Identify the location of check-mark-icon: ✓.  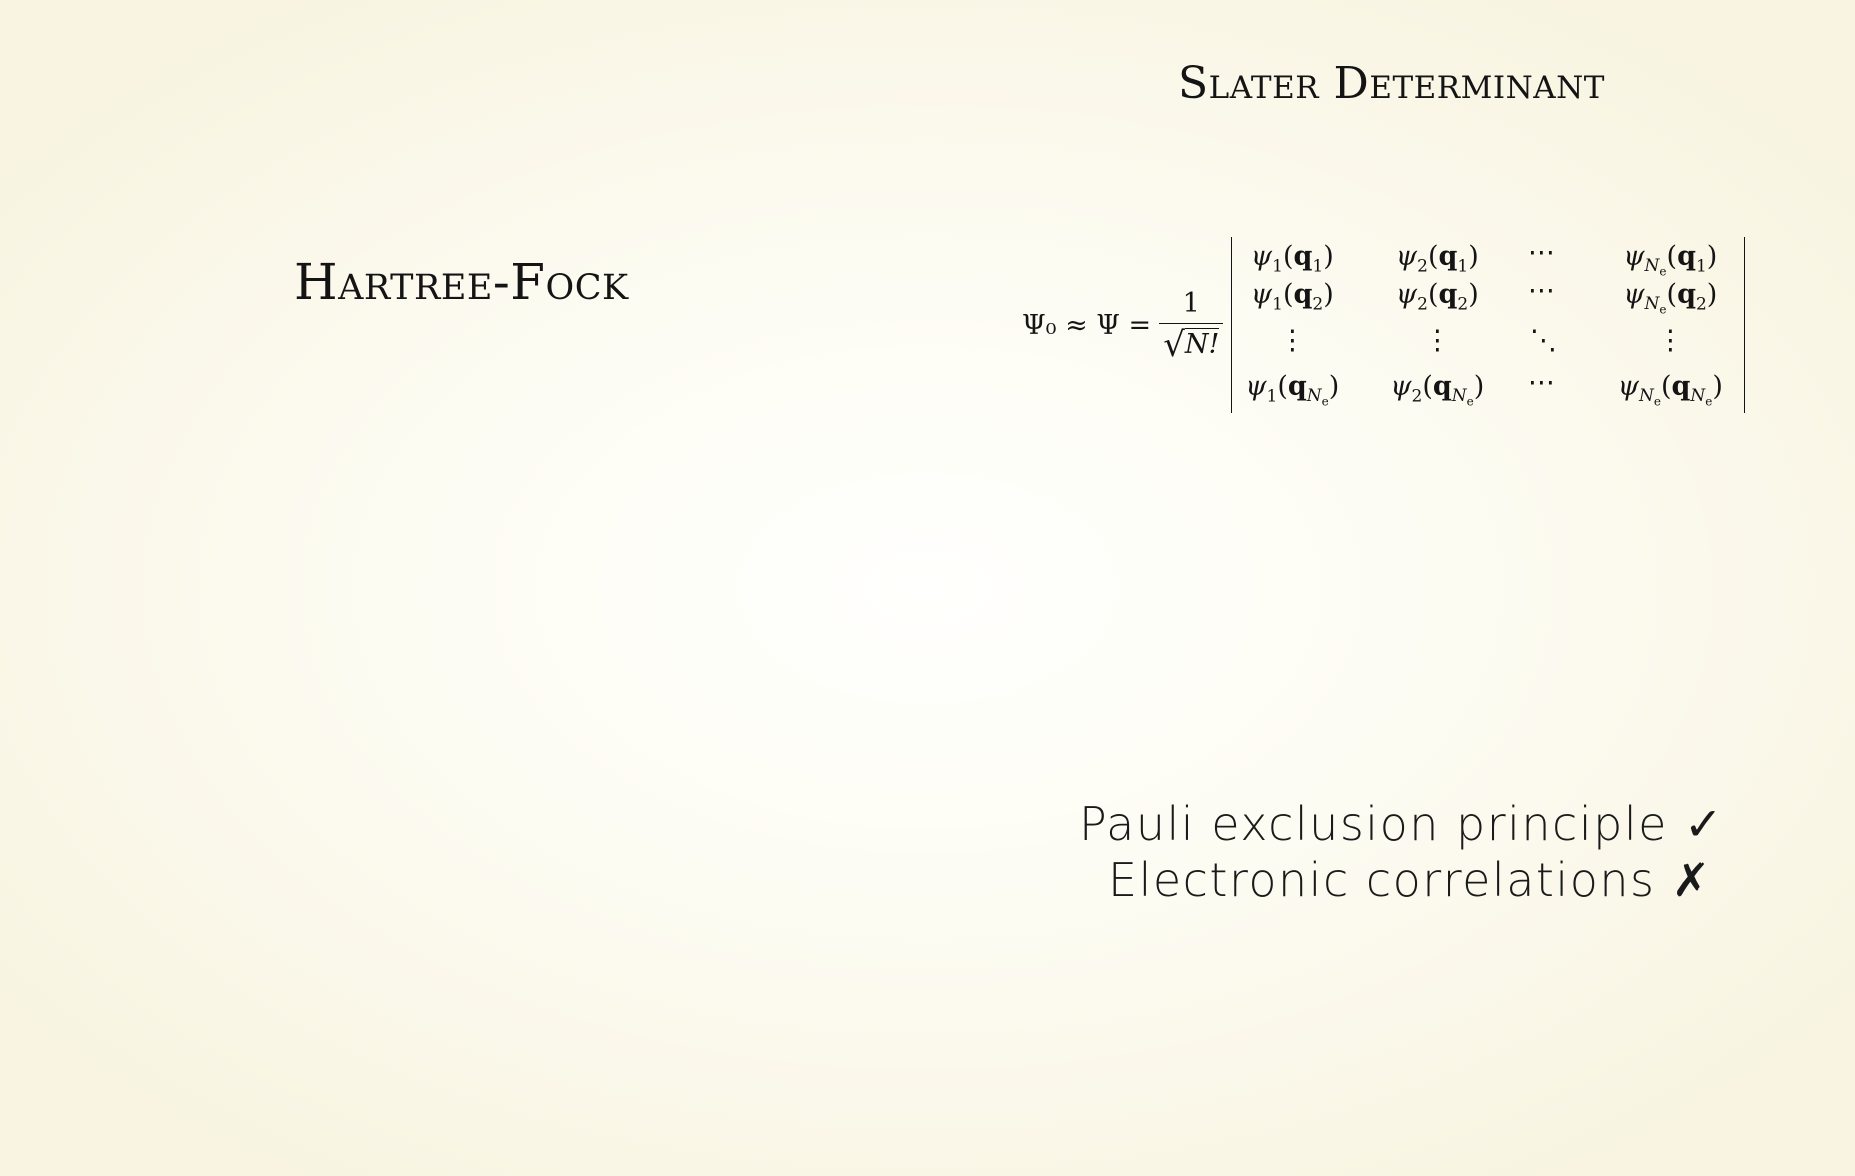
(1704, 824).